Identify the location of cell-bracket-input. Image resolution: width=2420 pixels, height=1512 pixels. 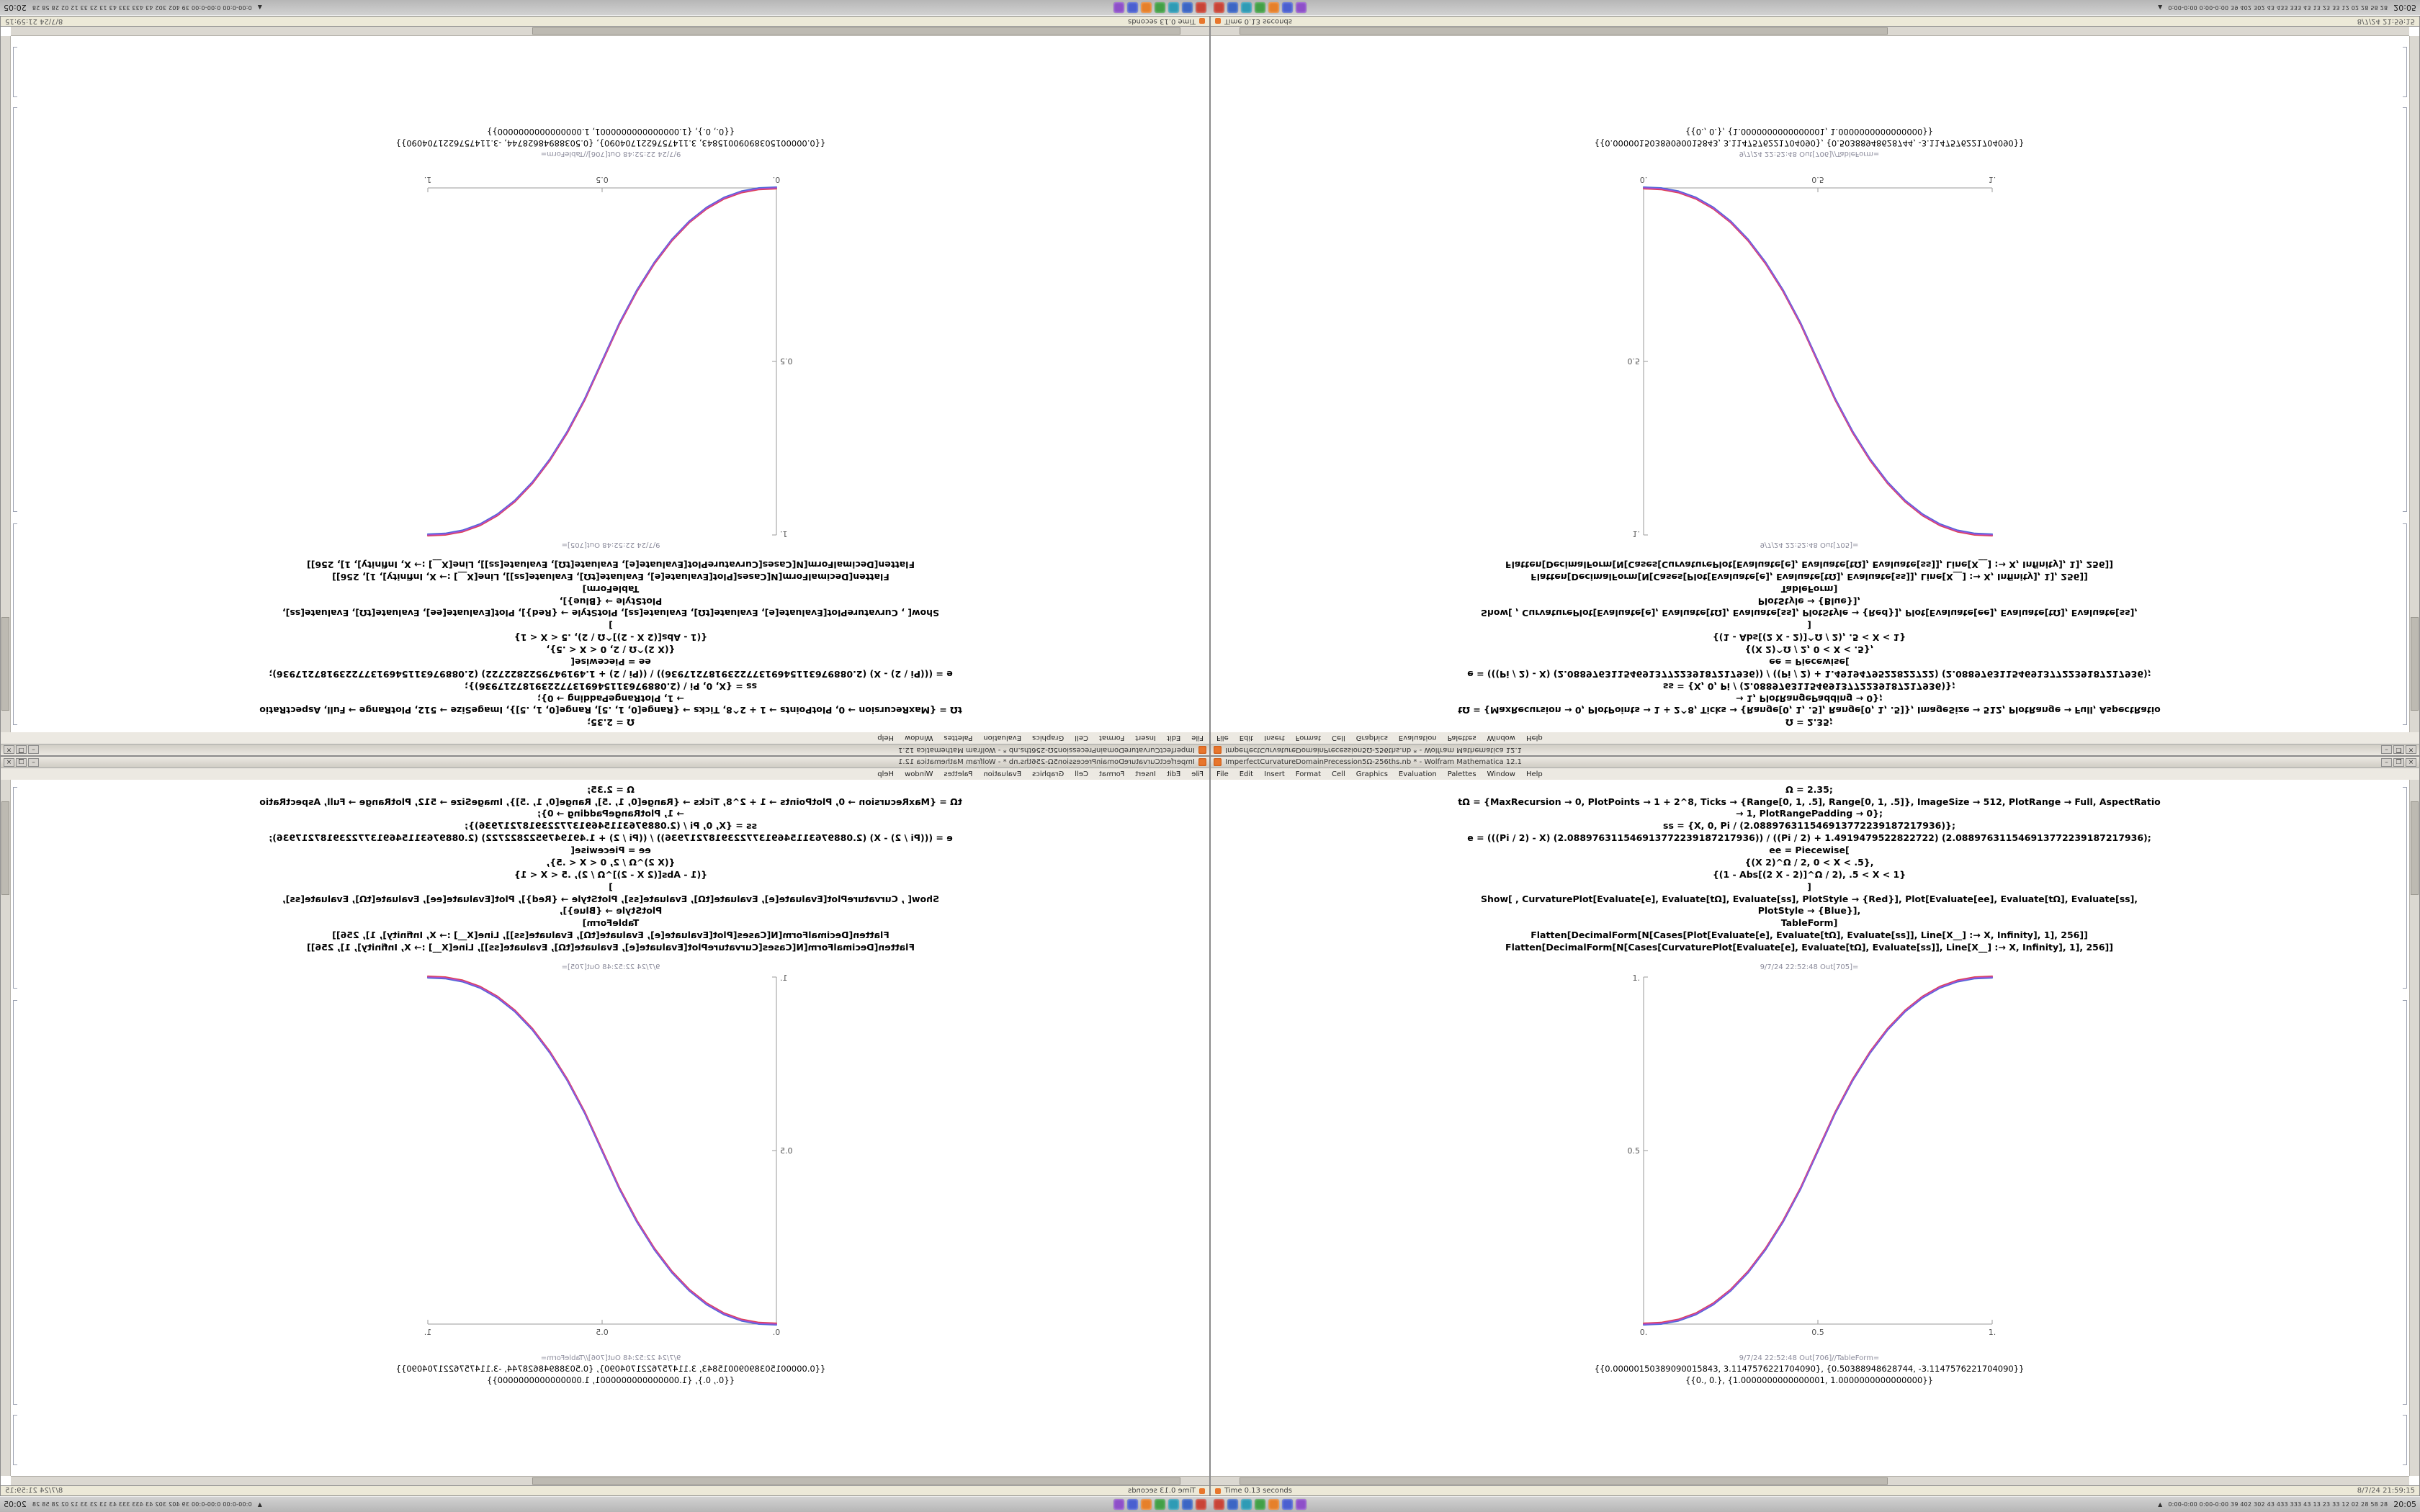
(15, 888).